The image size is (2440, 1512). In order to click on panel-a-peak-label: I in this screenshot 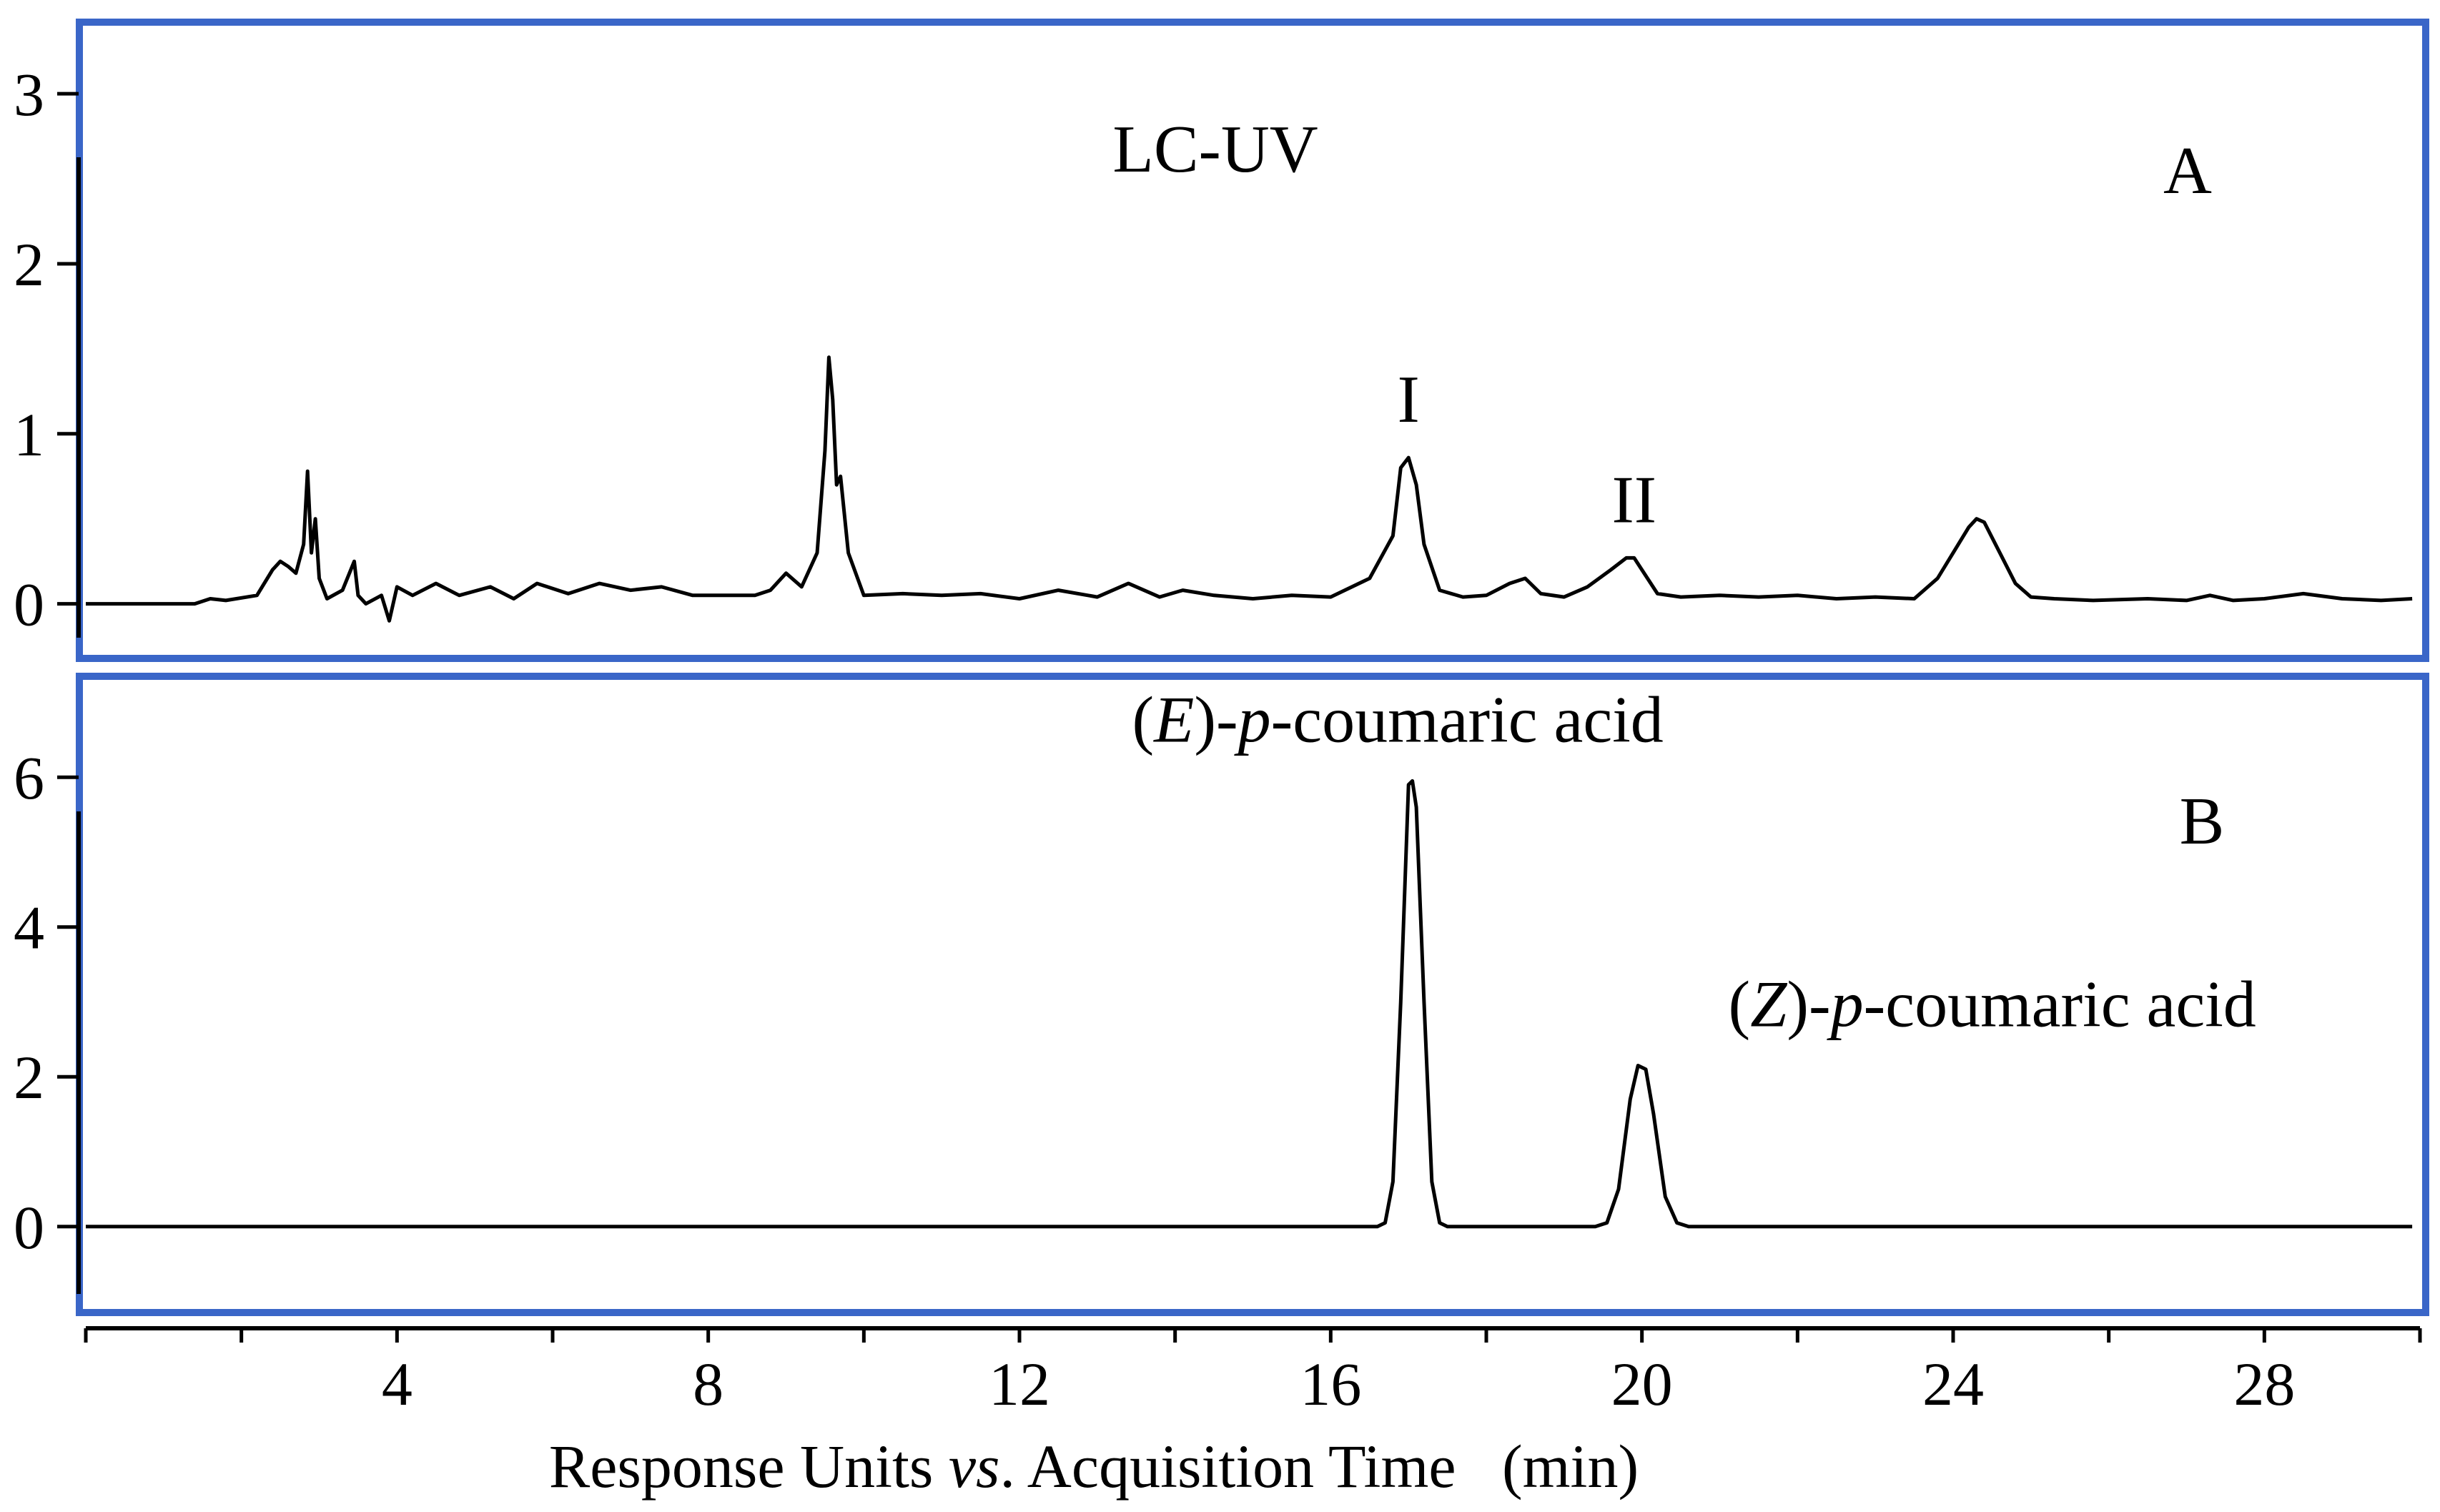, I will do `click(1409, 399)`.